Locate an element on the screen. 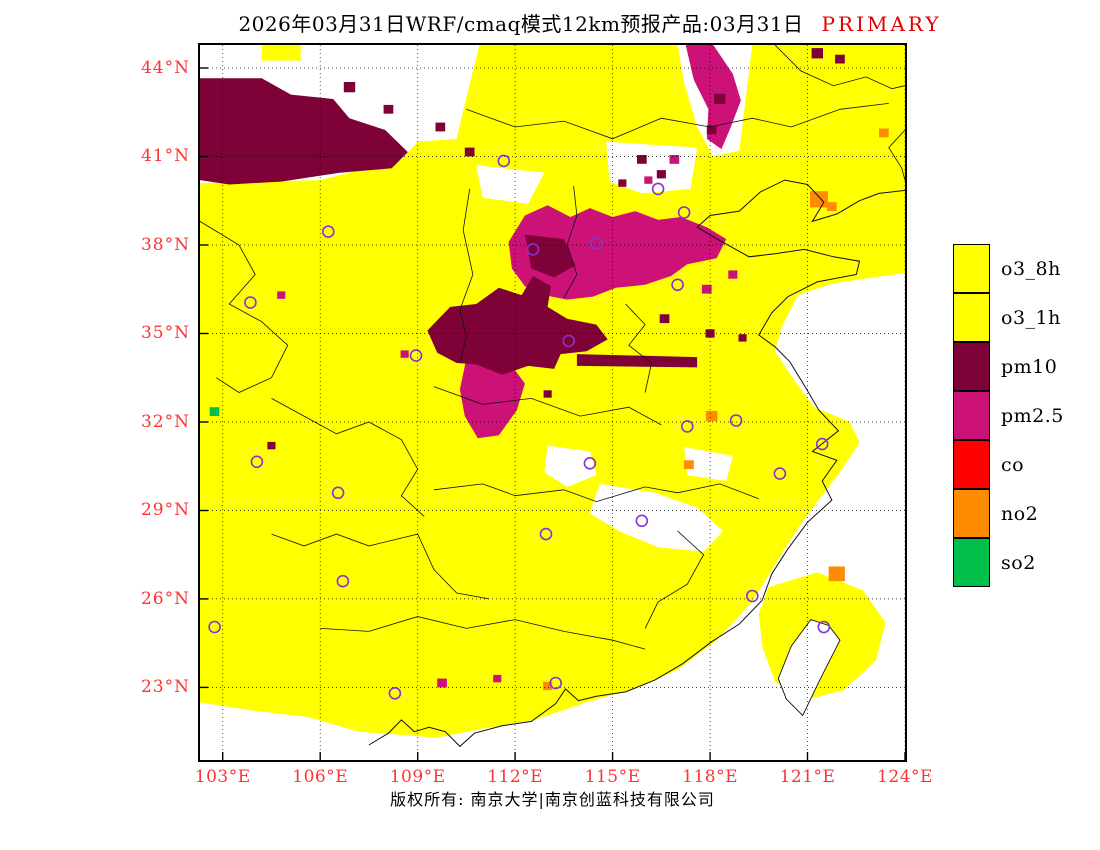  province-border-gansu is located at coordinates (244, 307).